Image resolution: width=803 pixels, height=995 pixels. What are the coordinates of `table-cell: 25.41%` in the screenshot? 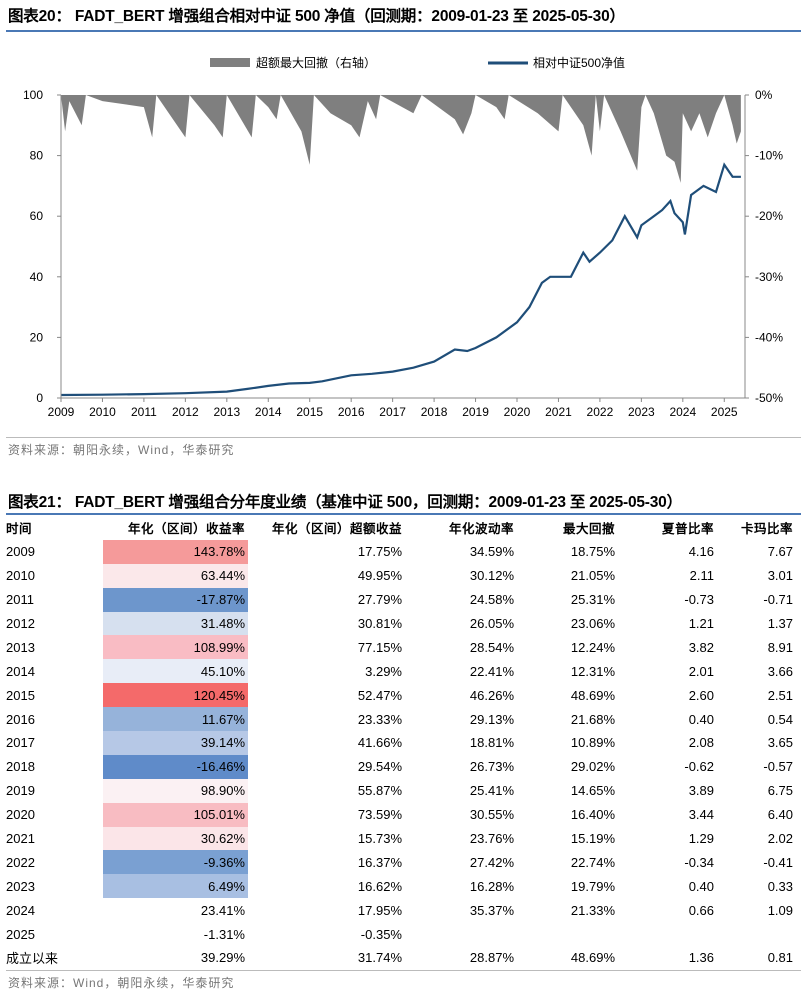 It's located at (491, 791).